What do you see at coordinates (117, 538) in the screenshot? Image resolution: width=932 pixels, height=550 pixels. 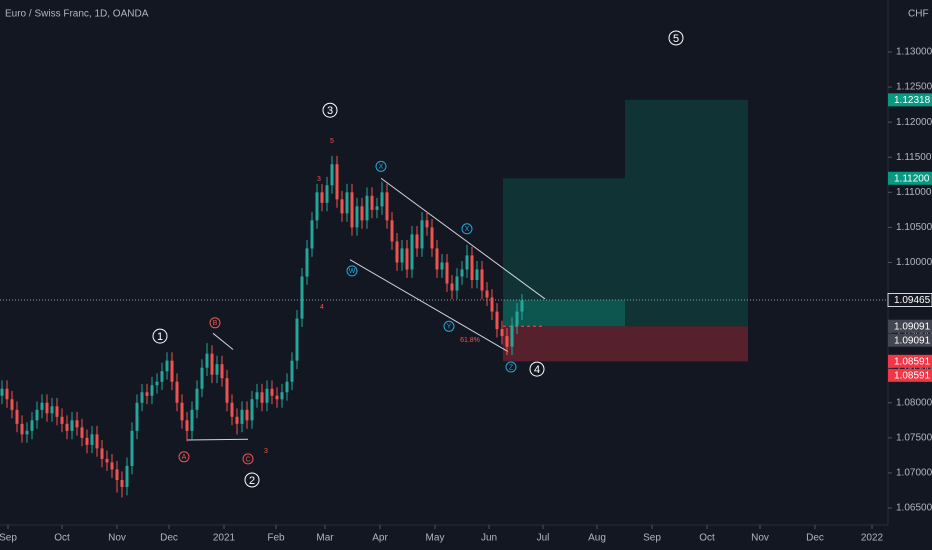 I see `x-tick-label: Nov` at bounding box center [117, 538].